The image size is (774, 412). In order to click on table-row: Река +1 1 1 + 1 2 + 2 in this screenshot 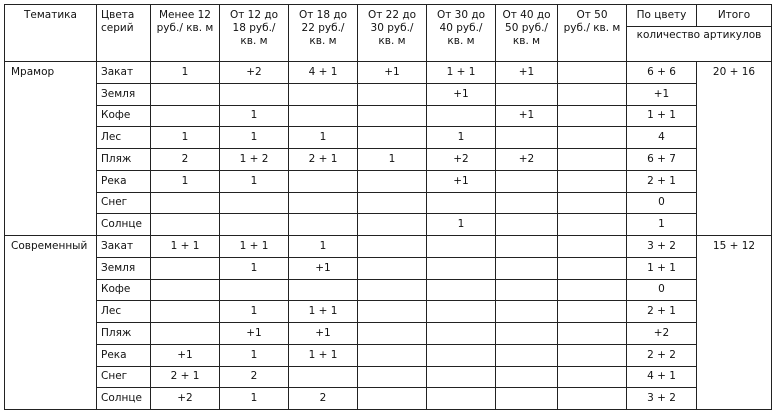, I will do `click(388, 355)`.